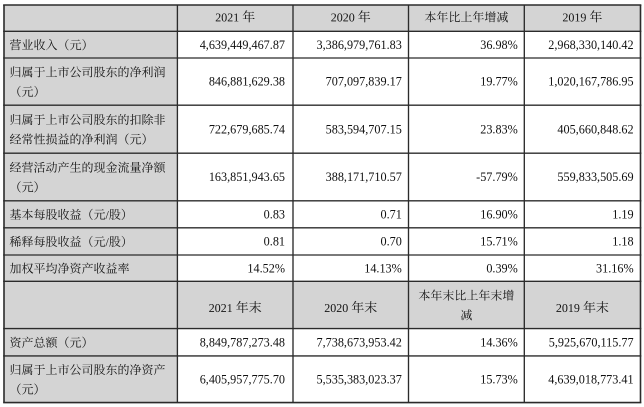 The image size is (644, 407). Describe the element at coordinates (501, 268) in the screenshot. I see `svg-text: 0.39%` at that location.